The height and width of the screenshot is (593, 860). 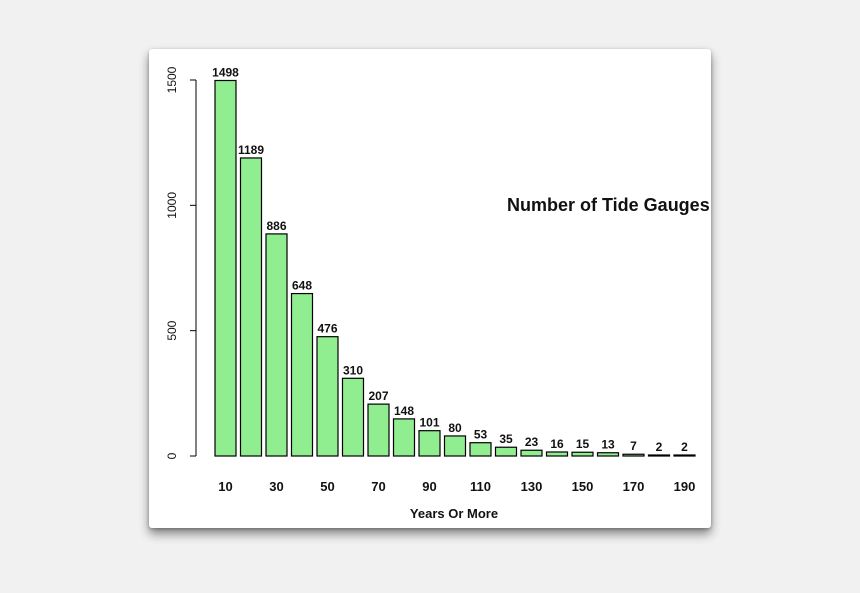 I want to click on bar-value-label: 101, so click(x=429, y=423).